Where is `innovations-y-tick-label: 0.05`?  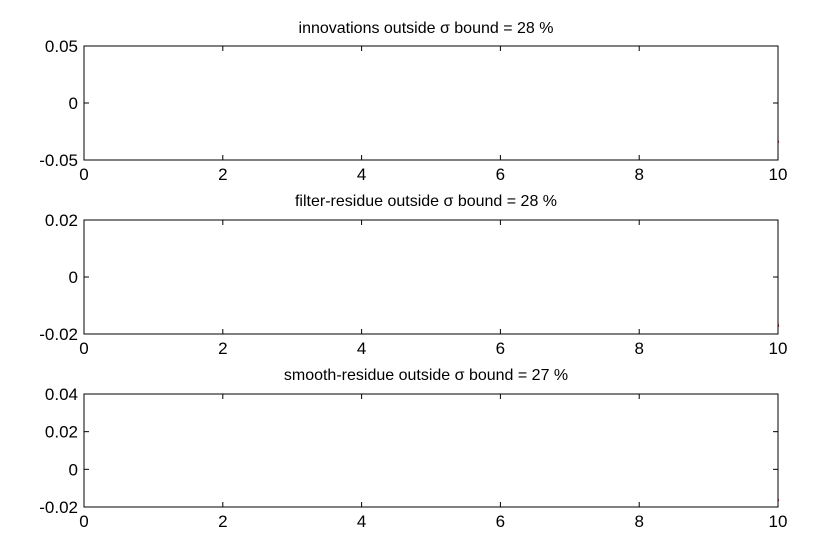 innovations-y-tick-label: 0.05 is located at coordinates (61, 46).